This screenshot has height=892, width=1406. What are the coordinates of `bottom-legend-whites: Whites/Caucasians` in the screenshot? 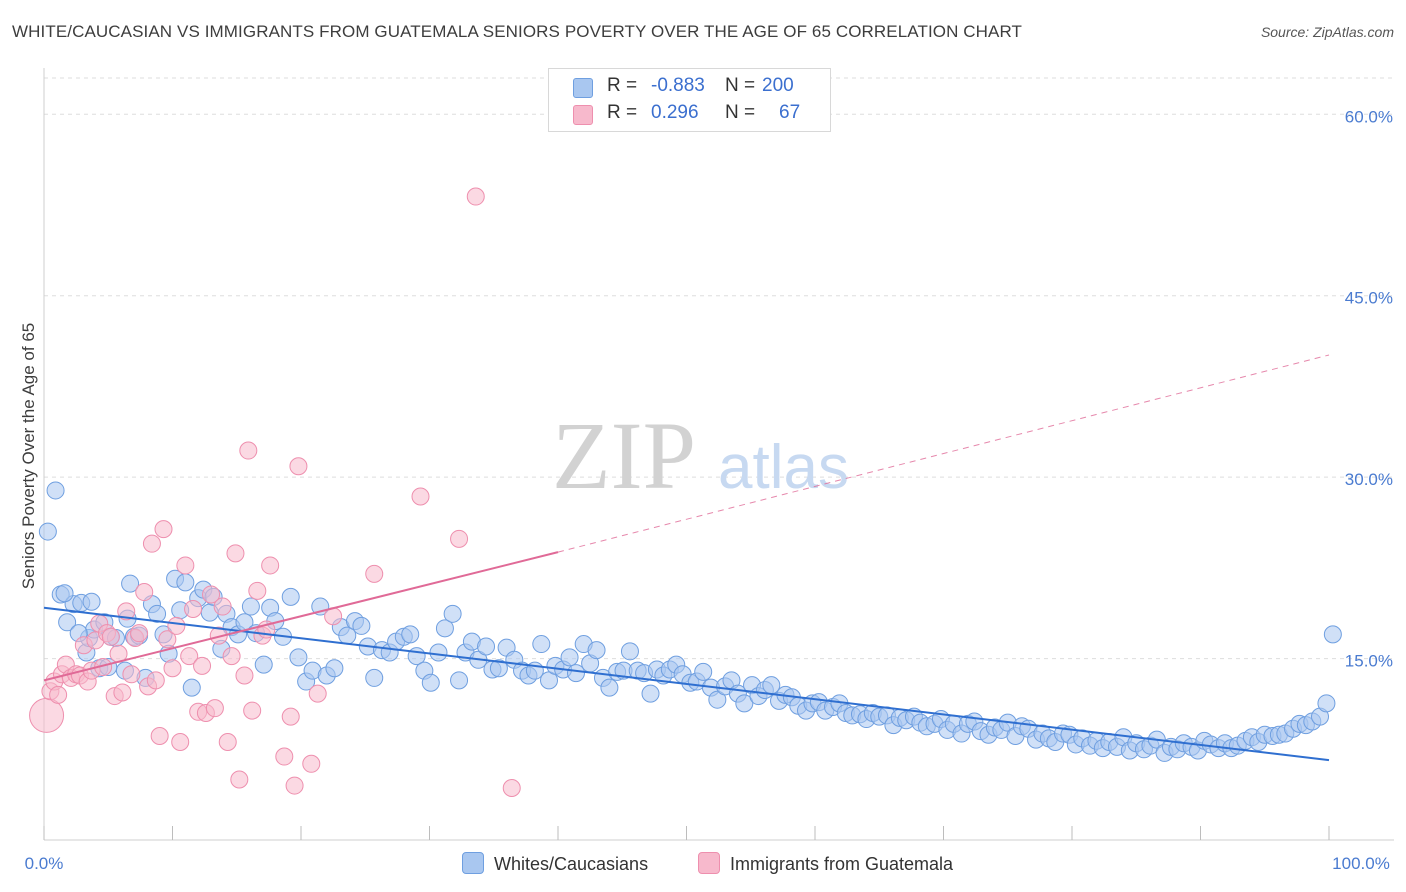 It's located at (555, 863).